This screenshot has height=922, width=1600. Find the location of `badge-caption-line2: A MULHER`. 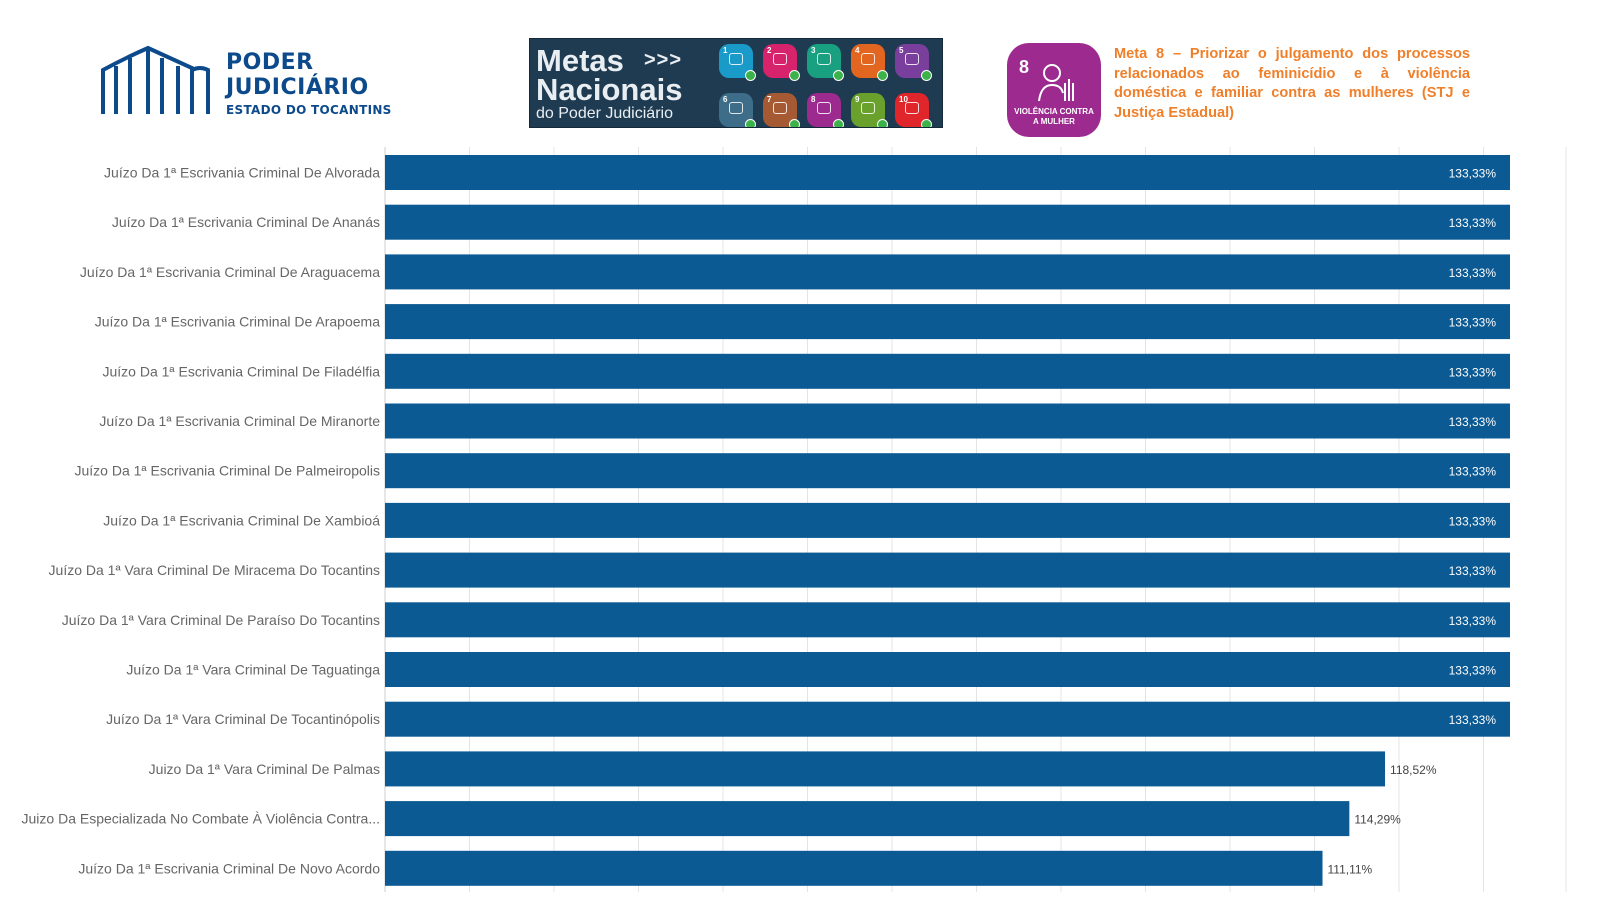

badge-caption-line2: A MULHER is located at coordinates (1054, 121).